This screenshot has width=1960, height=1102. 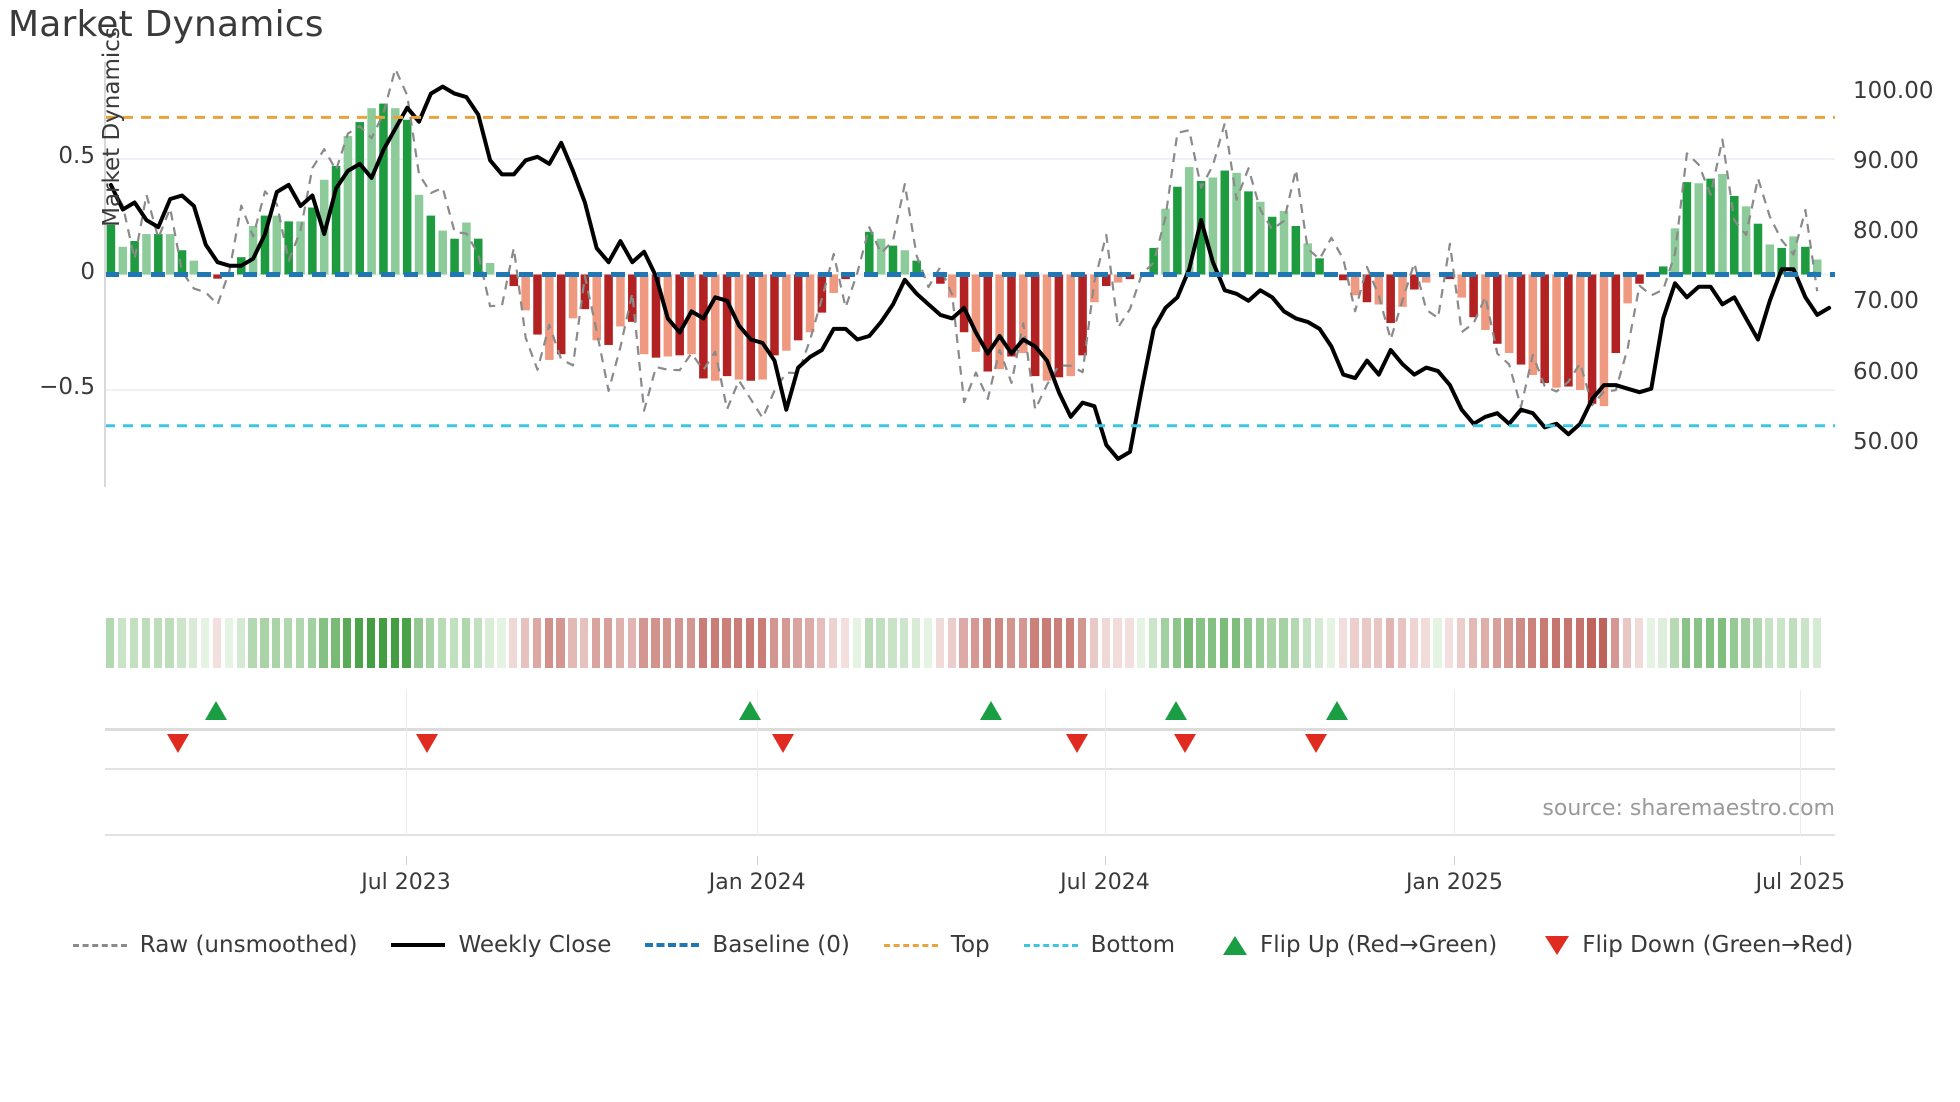 I want to click on source-panel-gridline, so click(x=1801, y=802).